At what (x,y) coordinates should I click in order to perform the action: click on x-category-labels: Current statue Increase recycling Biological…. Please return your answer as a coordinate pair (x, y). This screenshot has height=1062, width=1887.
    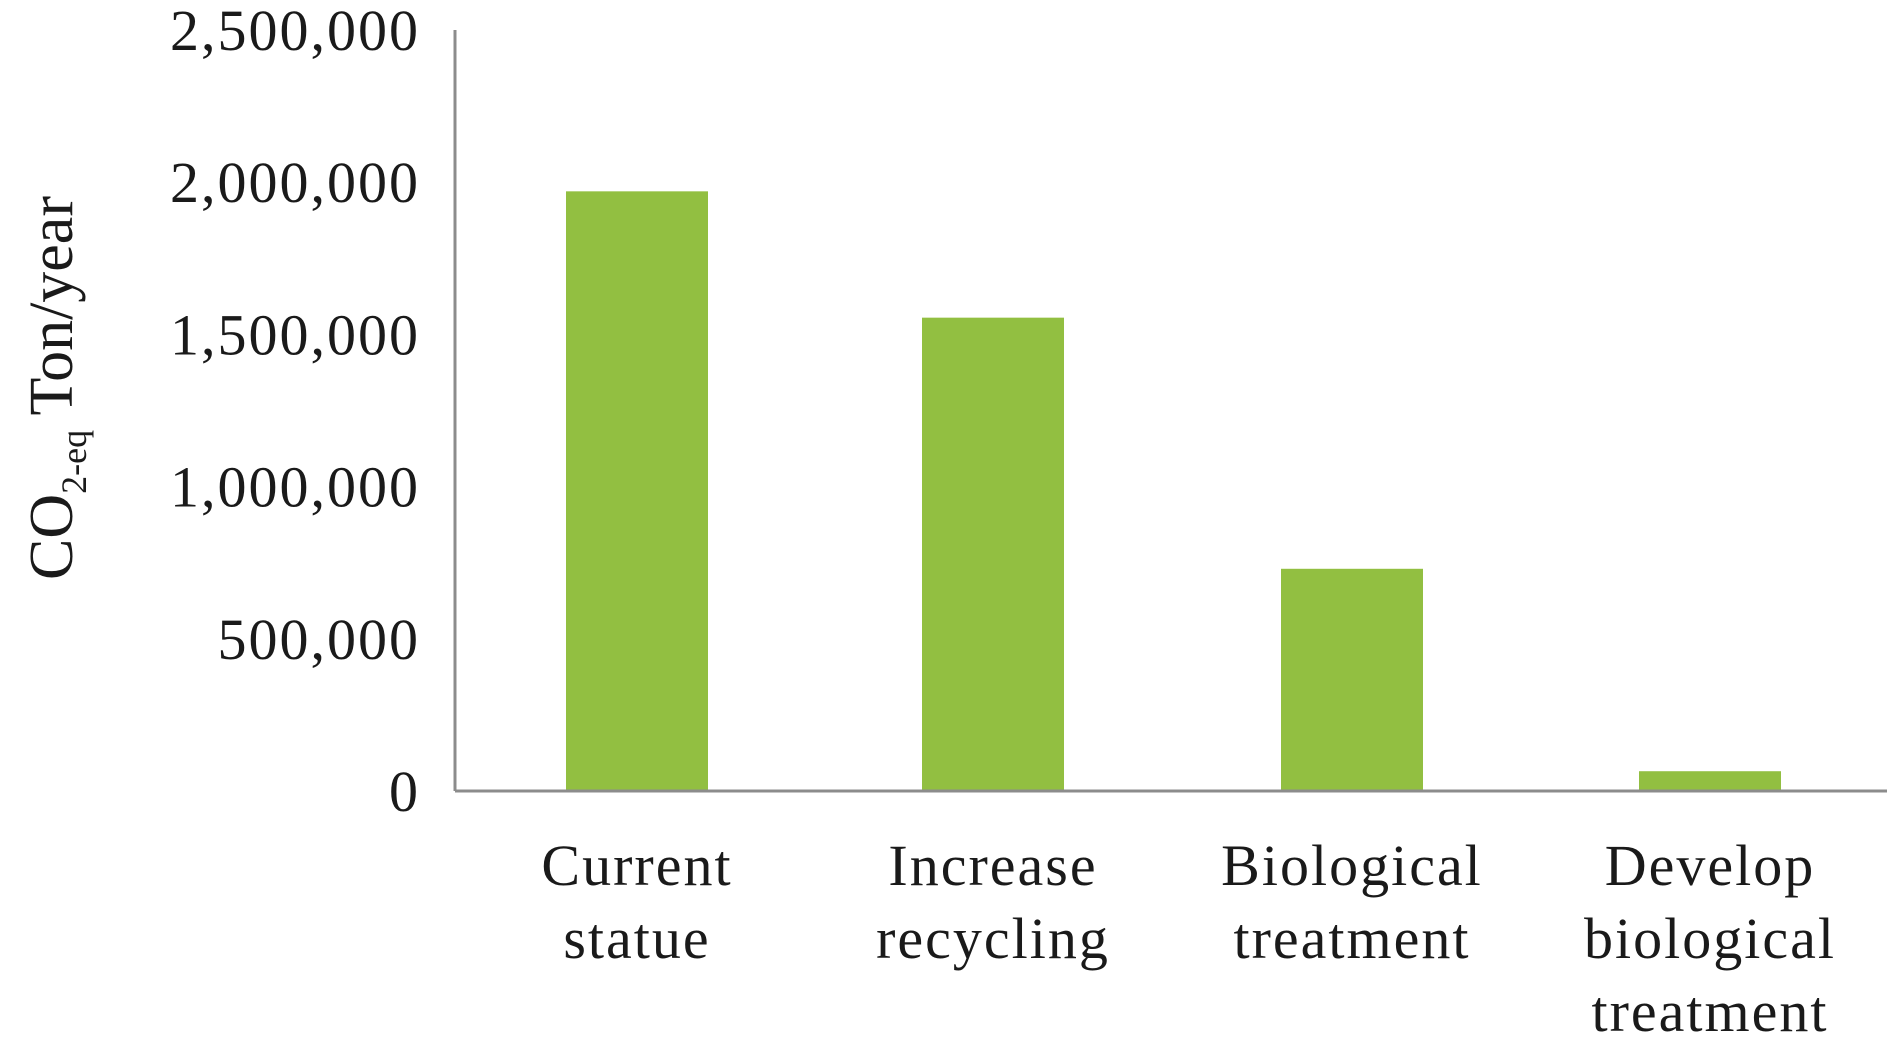
    Looking at the image, I should click on (1188, 938).